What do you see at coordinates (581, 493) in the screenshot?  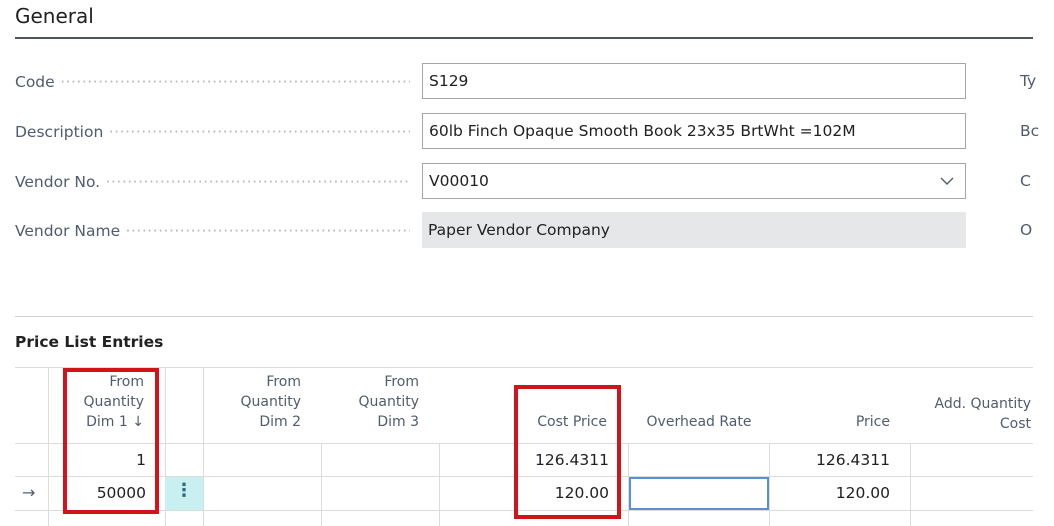 I see `cell-cost-price: 120.00` at bounding box center [581, 493].